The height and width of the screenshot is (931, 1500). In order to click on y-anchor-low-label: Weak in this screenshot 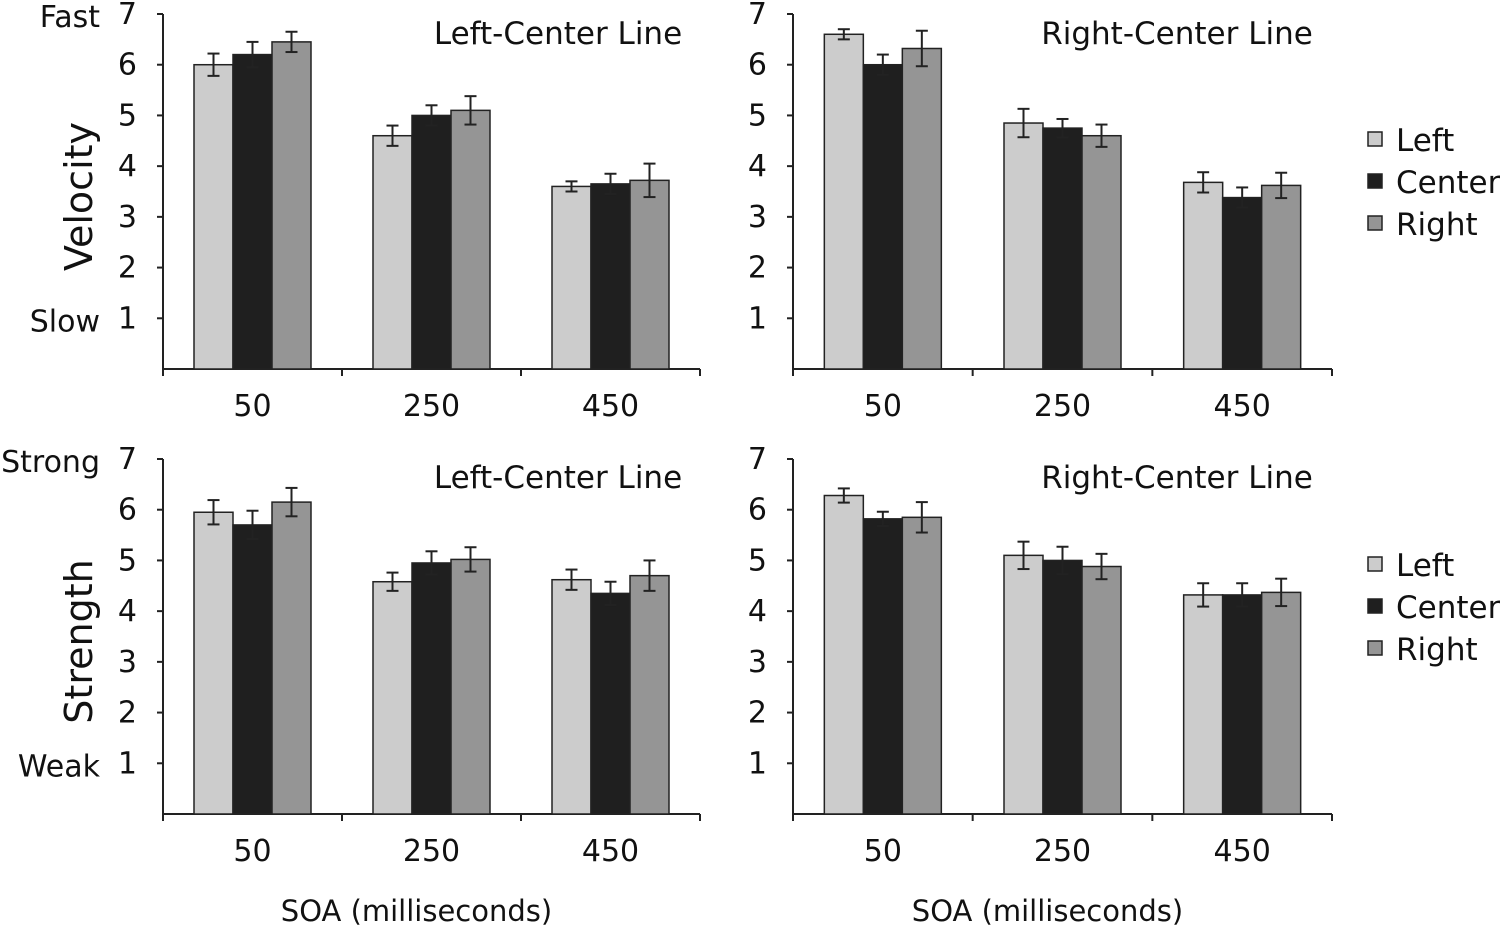, I will do `click(59, 766)`.